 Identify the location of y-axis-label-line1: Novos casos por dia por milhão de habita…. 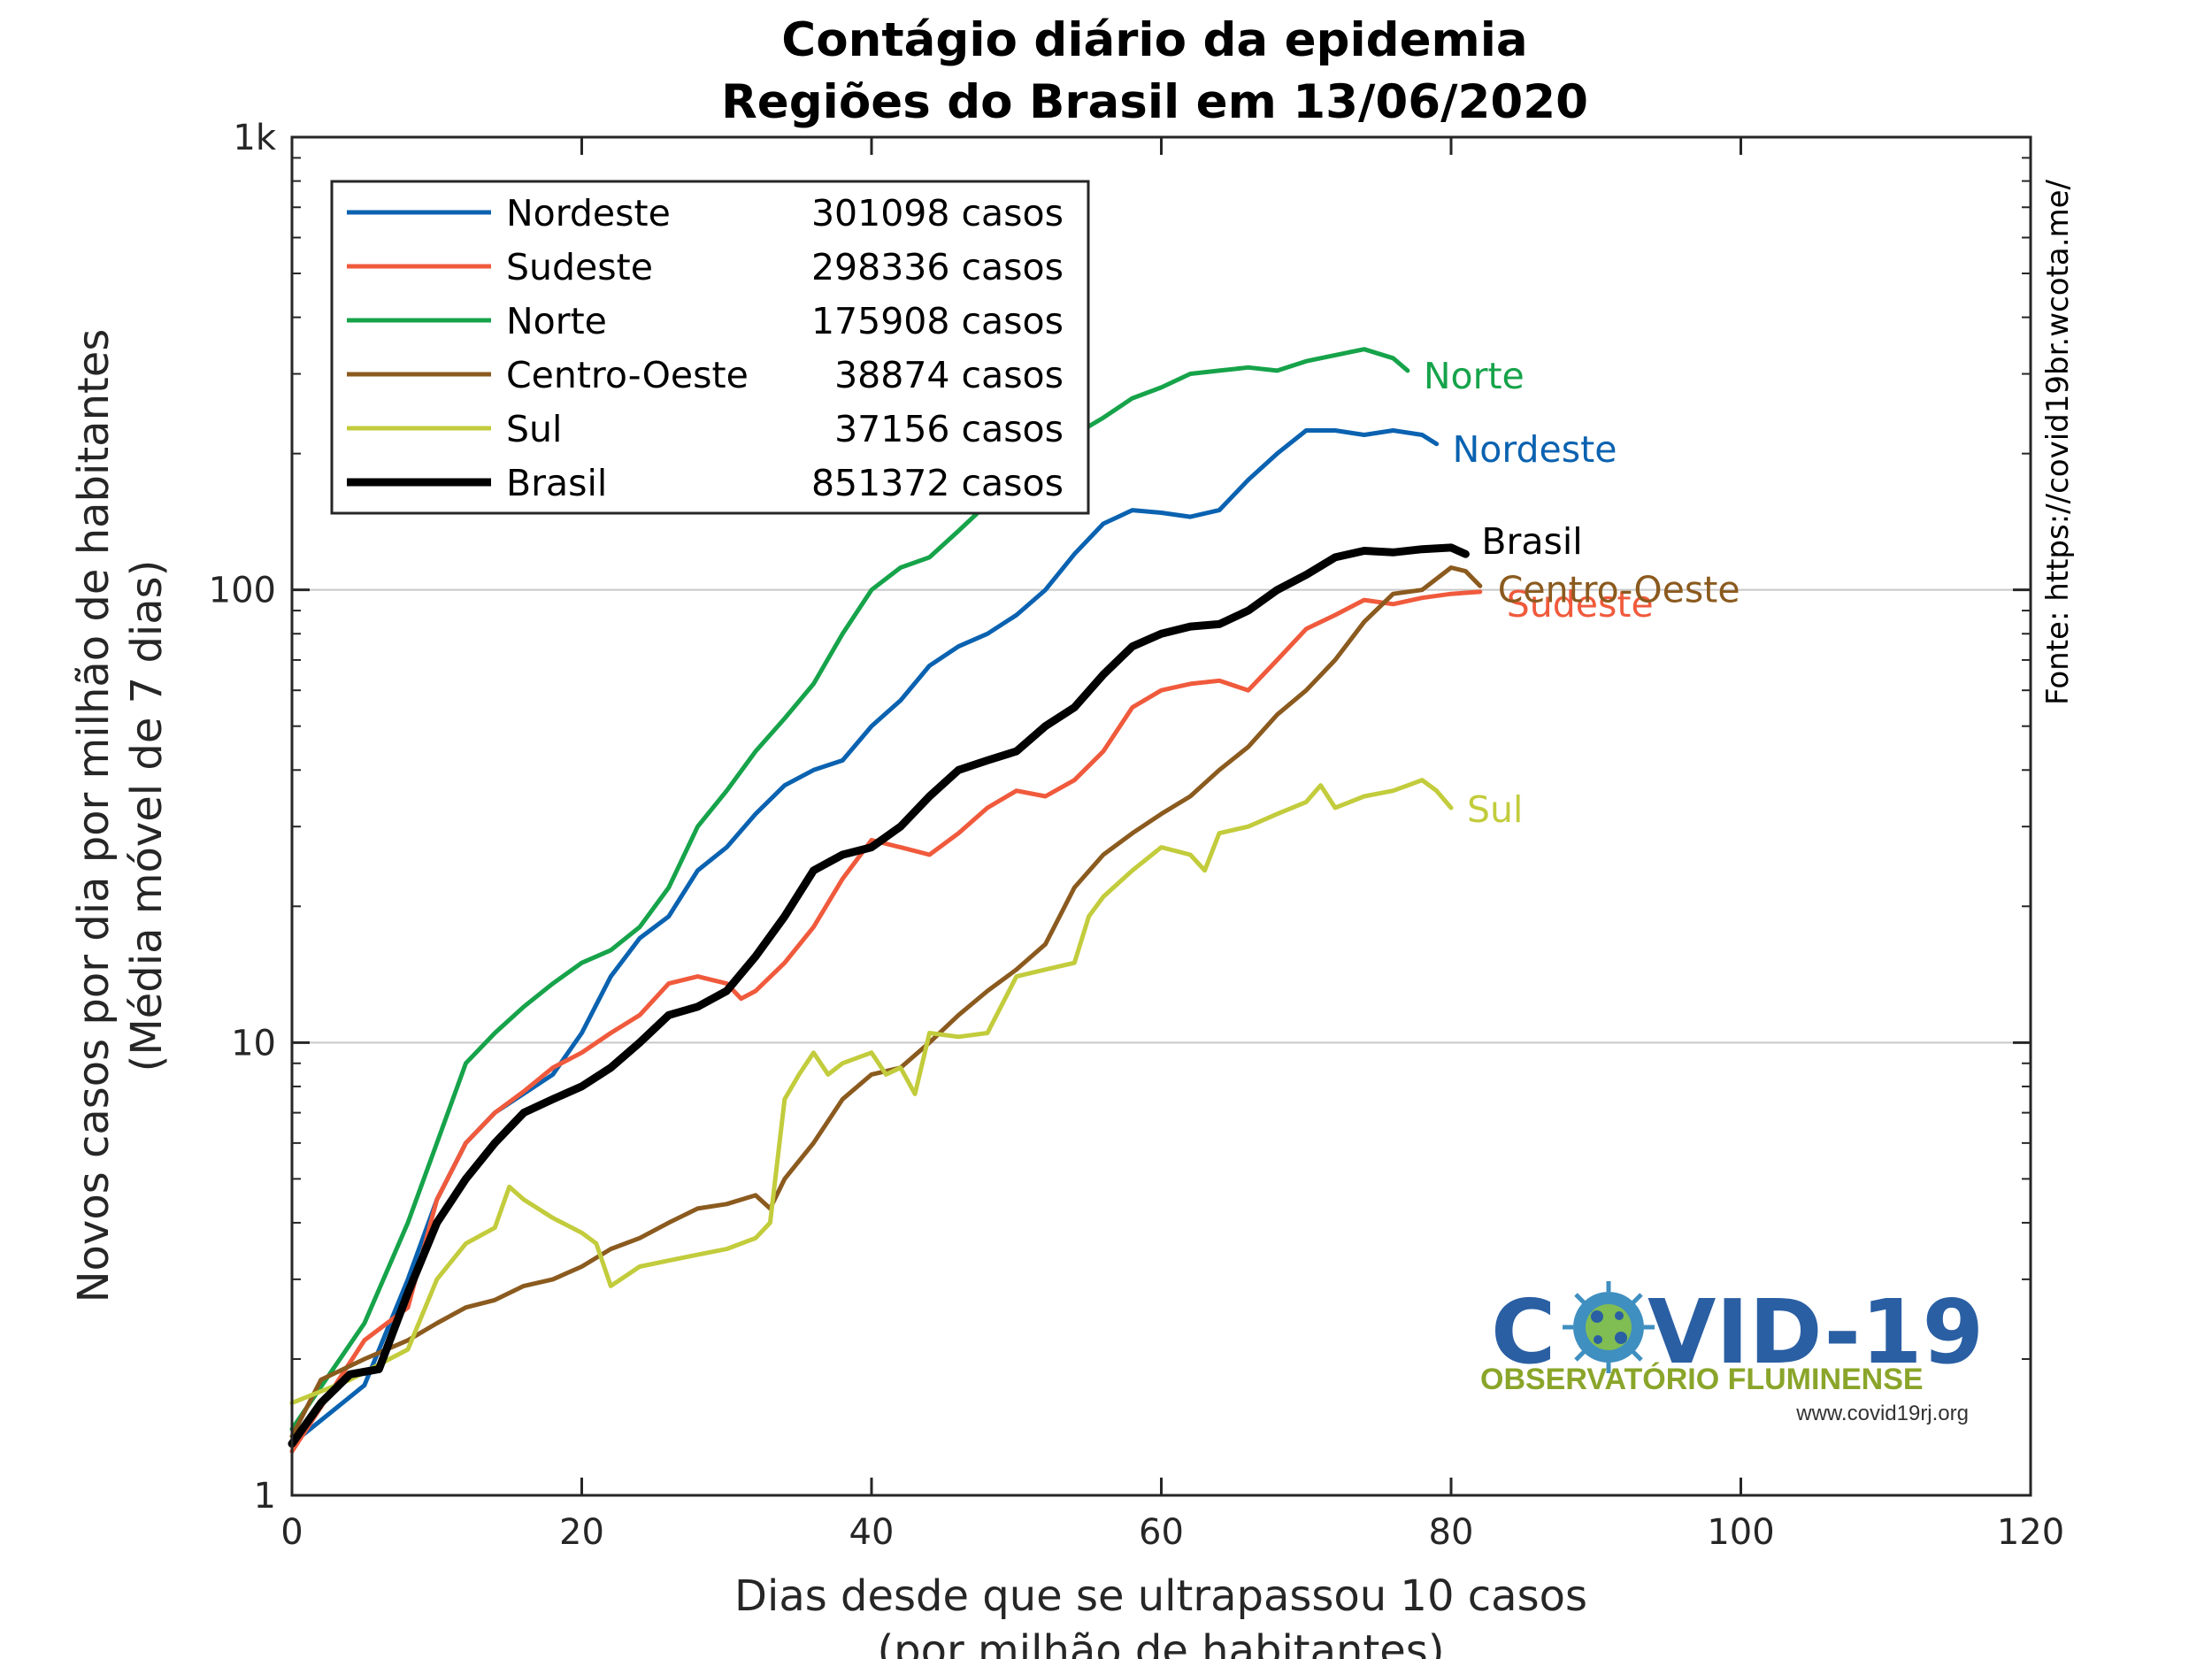
(94, 816).